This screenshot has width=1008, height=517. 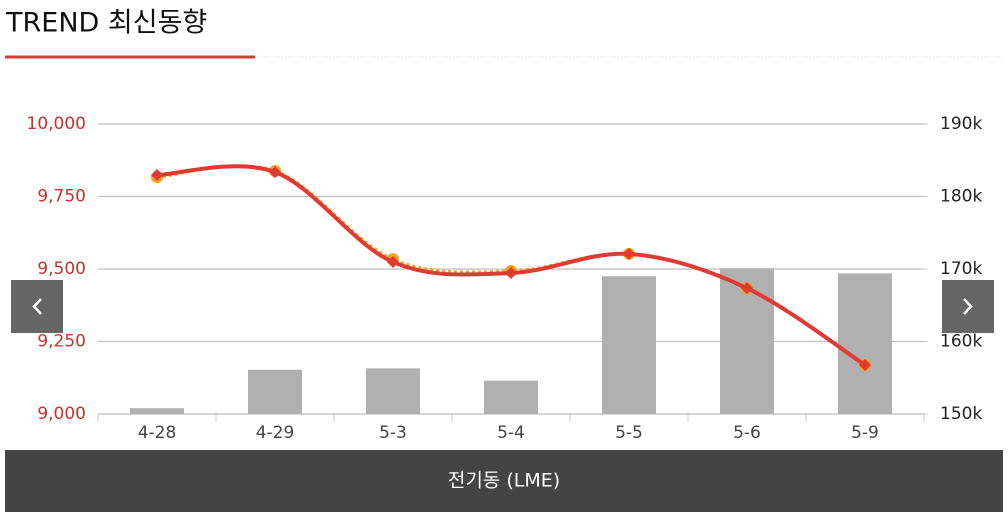 I want to click on caption-bar, so click(x=504, y=481).